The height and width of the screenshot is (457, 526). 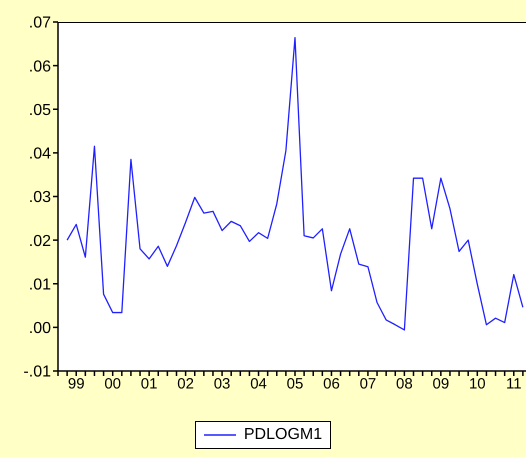 What do you see at coordinates (185, 384) in the screenshot?
I see `x-tick-label: 02` at bounding box center [185, 384].